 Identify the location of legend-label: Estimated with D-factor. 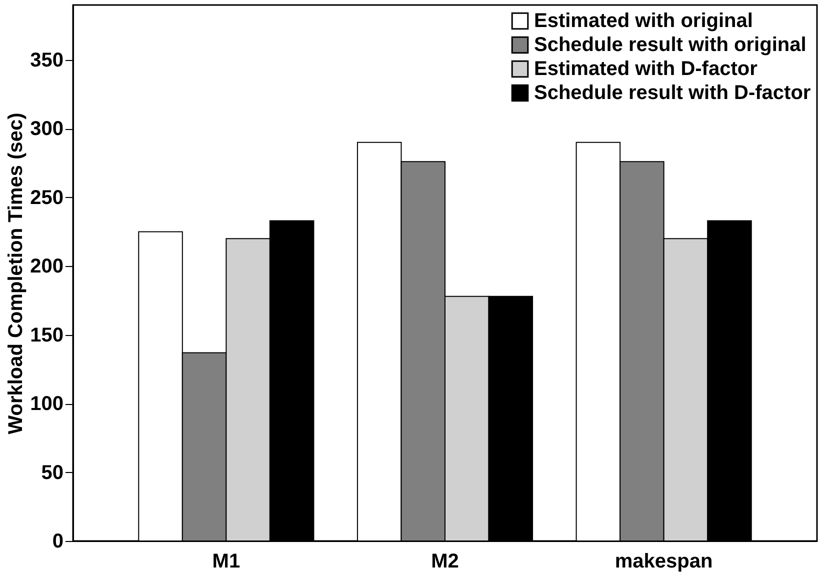
(646, 69).